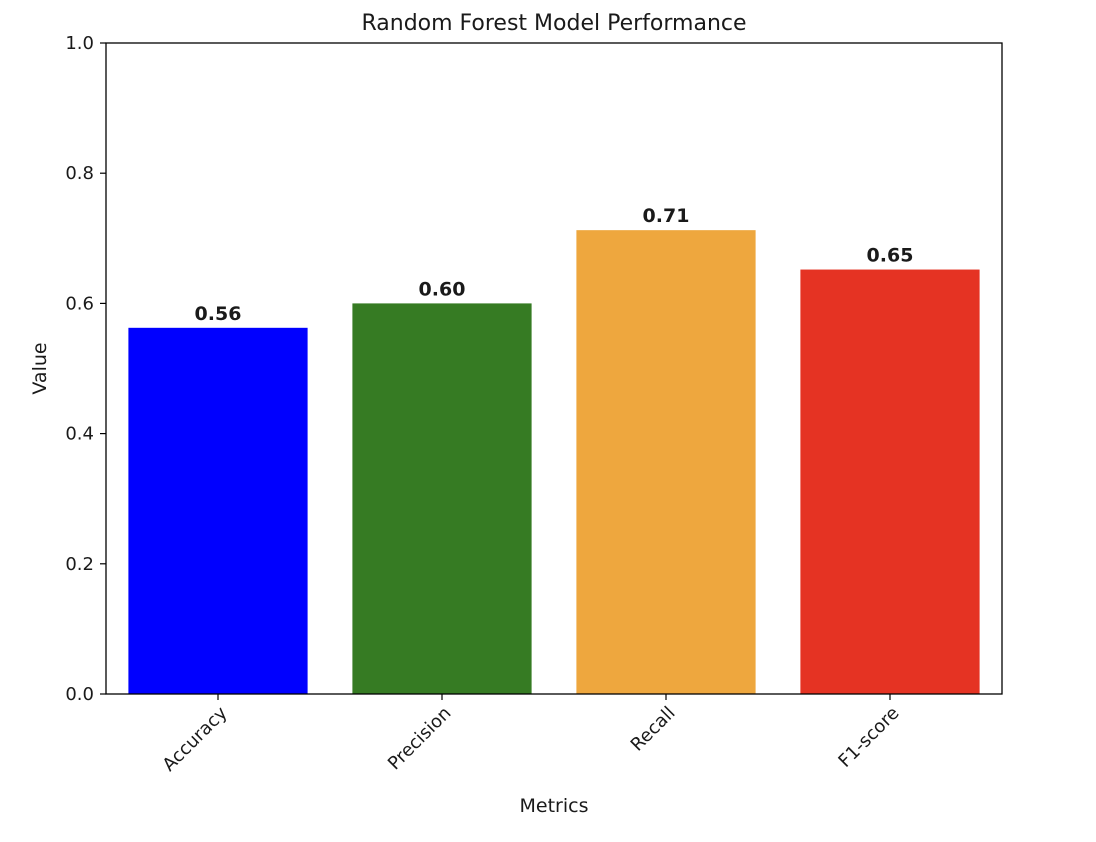 Image resolution: width=1096 pixels, height=842 pixels. What do you see at coordinates (442, 289) in the screenshot?
I see `bar-value-label: 0.60` at bounding box center [442, 289].